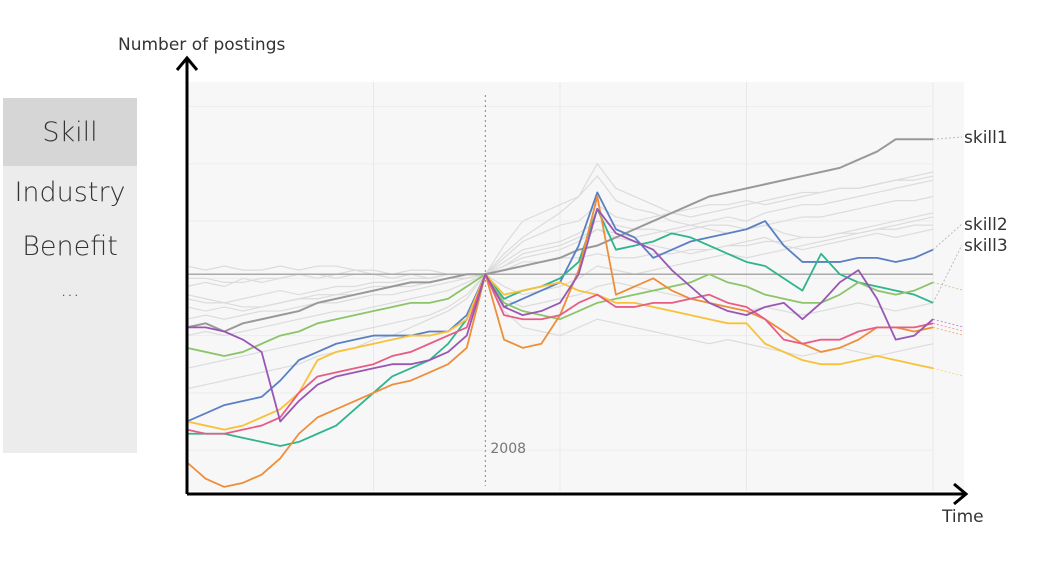 The height and width of the screenshot is (574, 1060). What do you see at coordinates (70, 132) in the screenshot?
I see `category-skill: Skill` at bounding box center [70, 132].